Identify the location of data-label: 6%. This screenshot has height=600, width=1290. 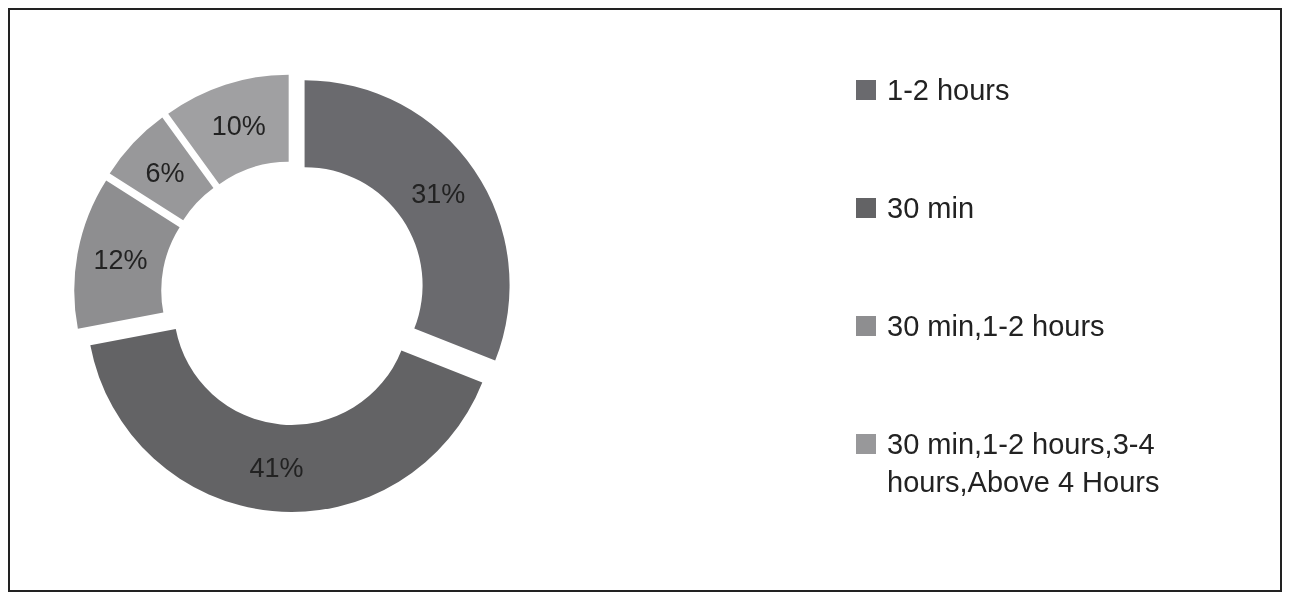
(165, 172).